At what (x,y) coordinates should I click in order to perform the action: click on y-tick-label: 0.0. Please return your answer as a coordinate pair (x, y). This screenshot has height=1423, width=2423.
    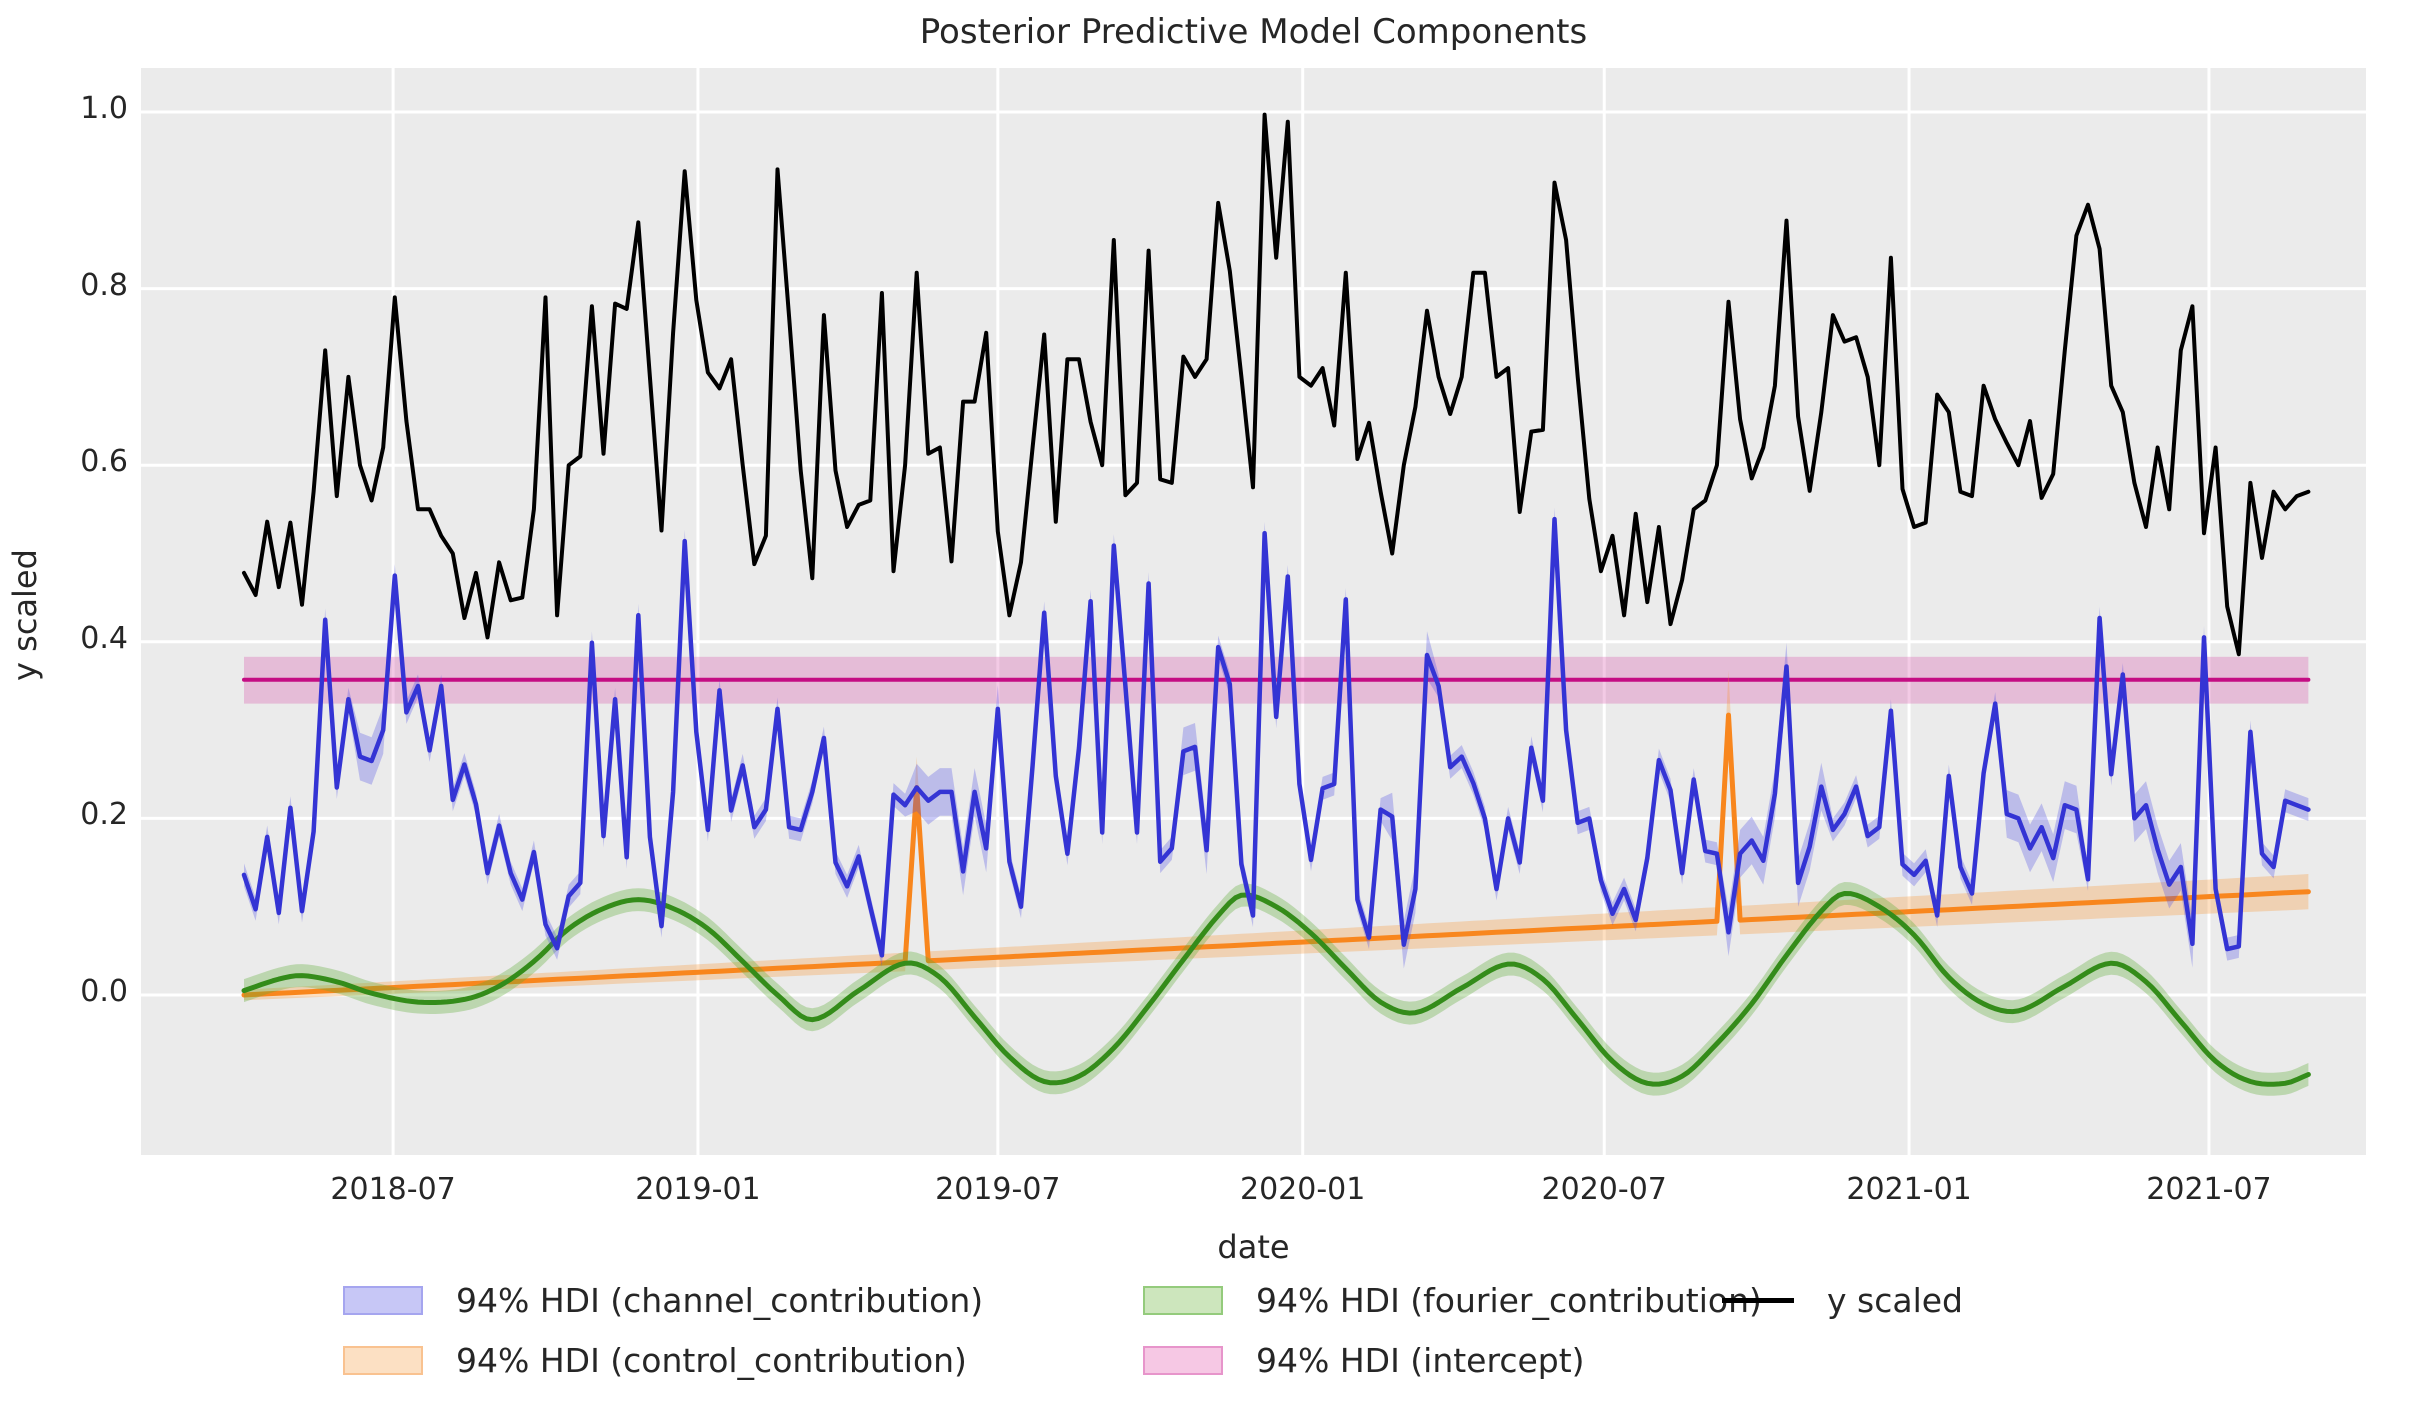
    Looking at the image, I should click on (104, 991).